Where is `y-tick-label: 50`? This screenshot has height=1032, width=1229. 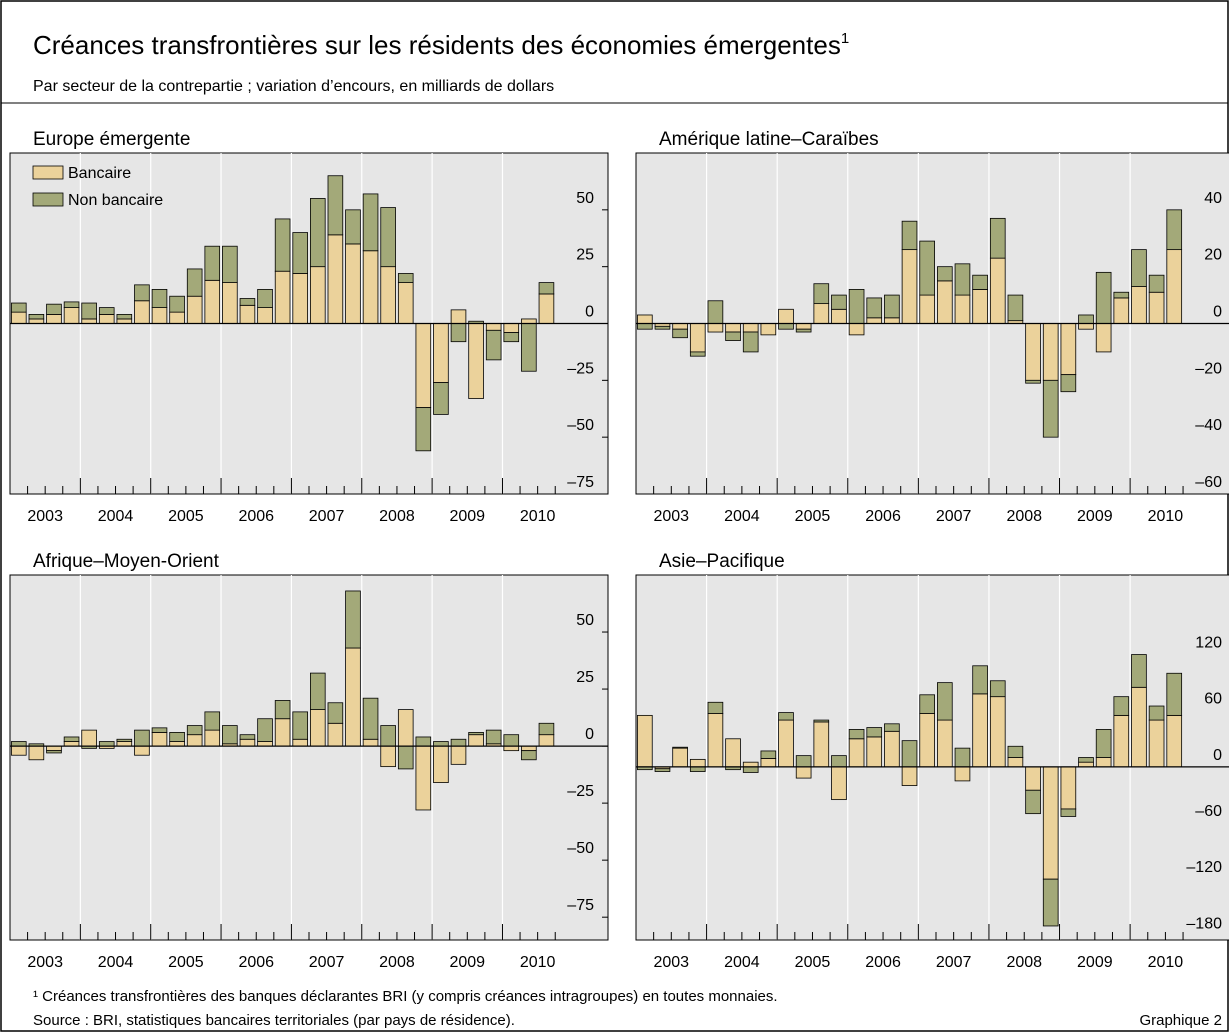
y-tick-label: 50 is located at coordinates (585, 620).